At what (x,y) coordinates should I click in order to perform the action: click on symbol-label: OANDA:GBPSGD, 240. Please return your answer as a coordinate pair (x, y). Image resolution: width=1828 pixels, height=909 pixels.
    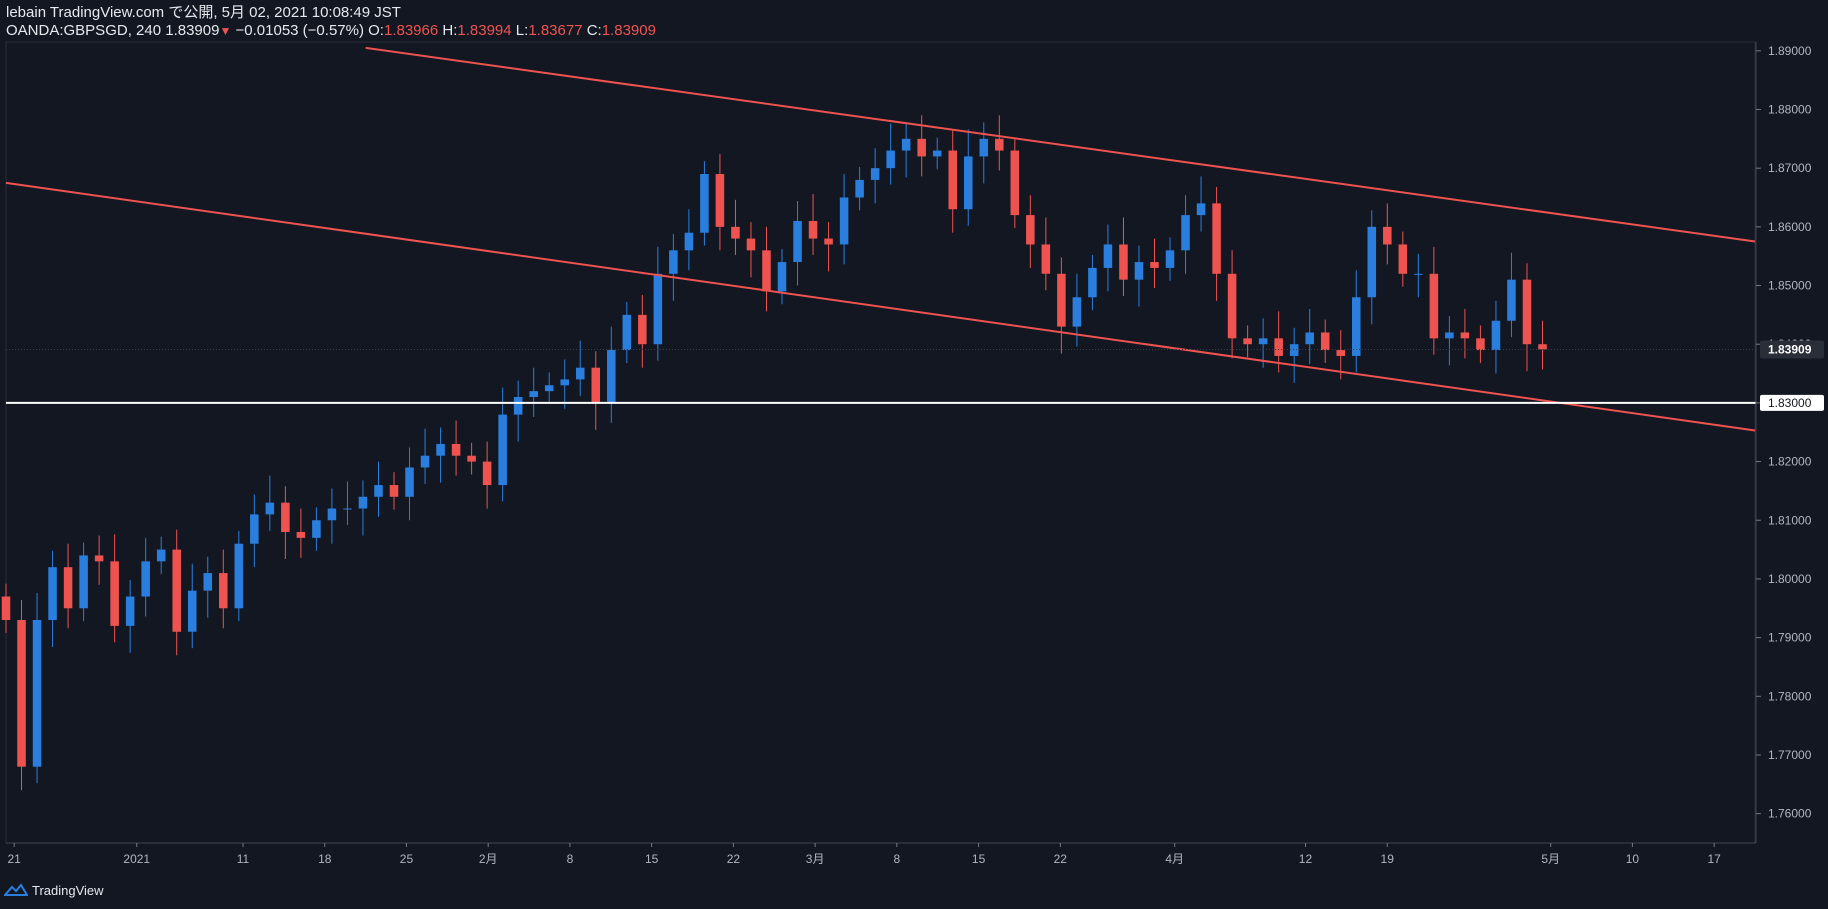
    Looking at the image, I should click on (84, 30).